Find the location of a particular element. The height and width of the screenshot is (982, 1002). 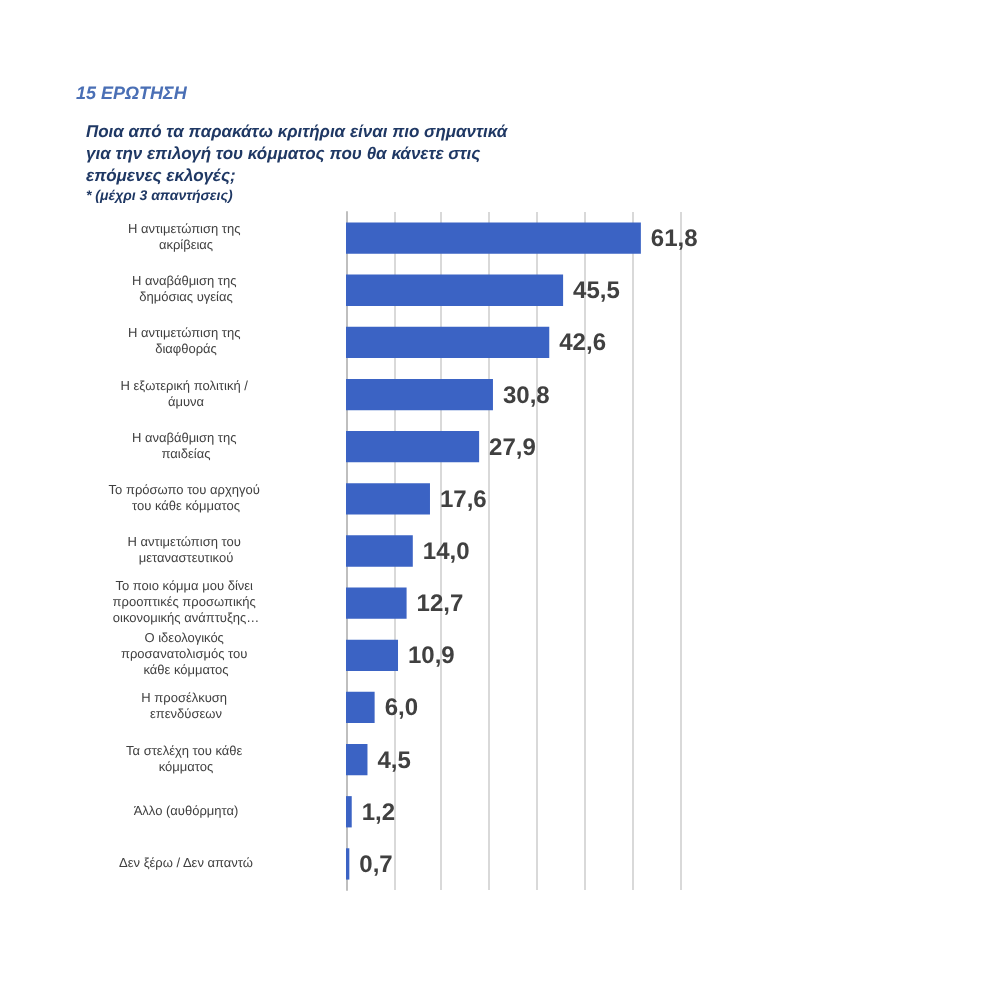

data-label: 17,6 is located at coordinates (463, 498).